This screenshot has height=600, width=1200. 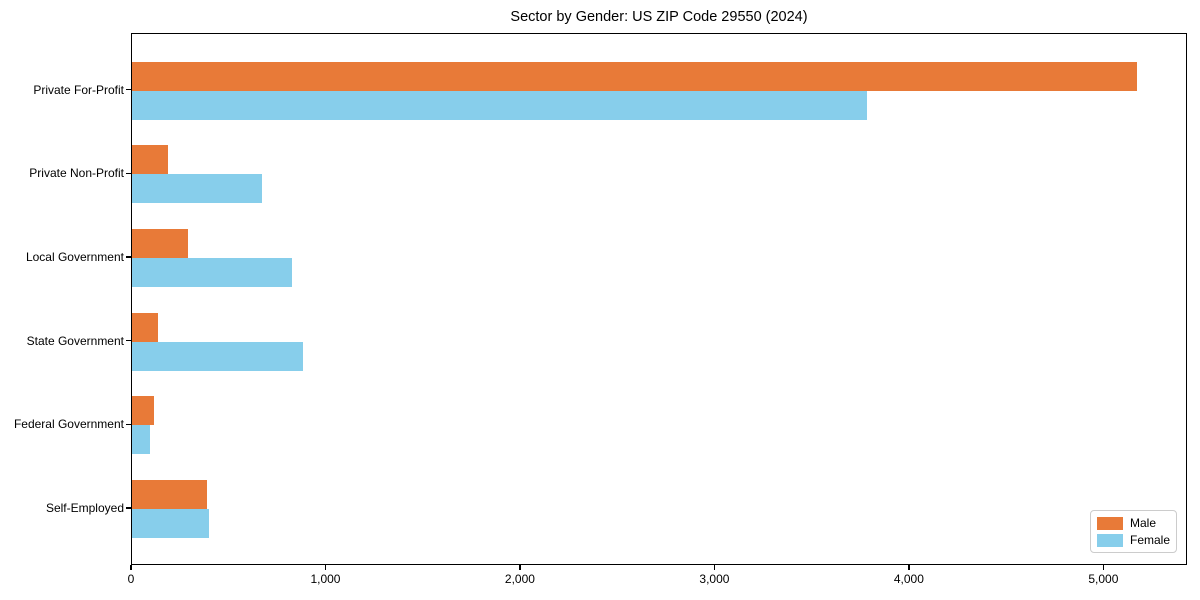 What do you see at coordinates (84, 508) in the screenshot?
I see `y-axis-label: Self-Employed` at bounding box center [84, 508].